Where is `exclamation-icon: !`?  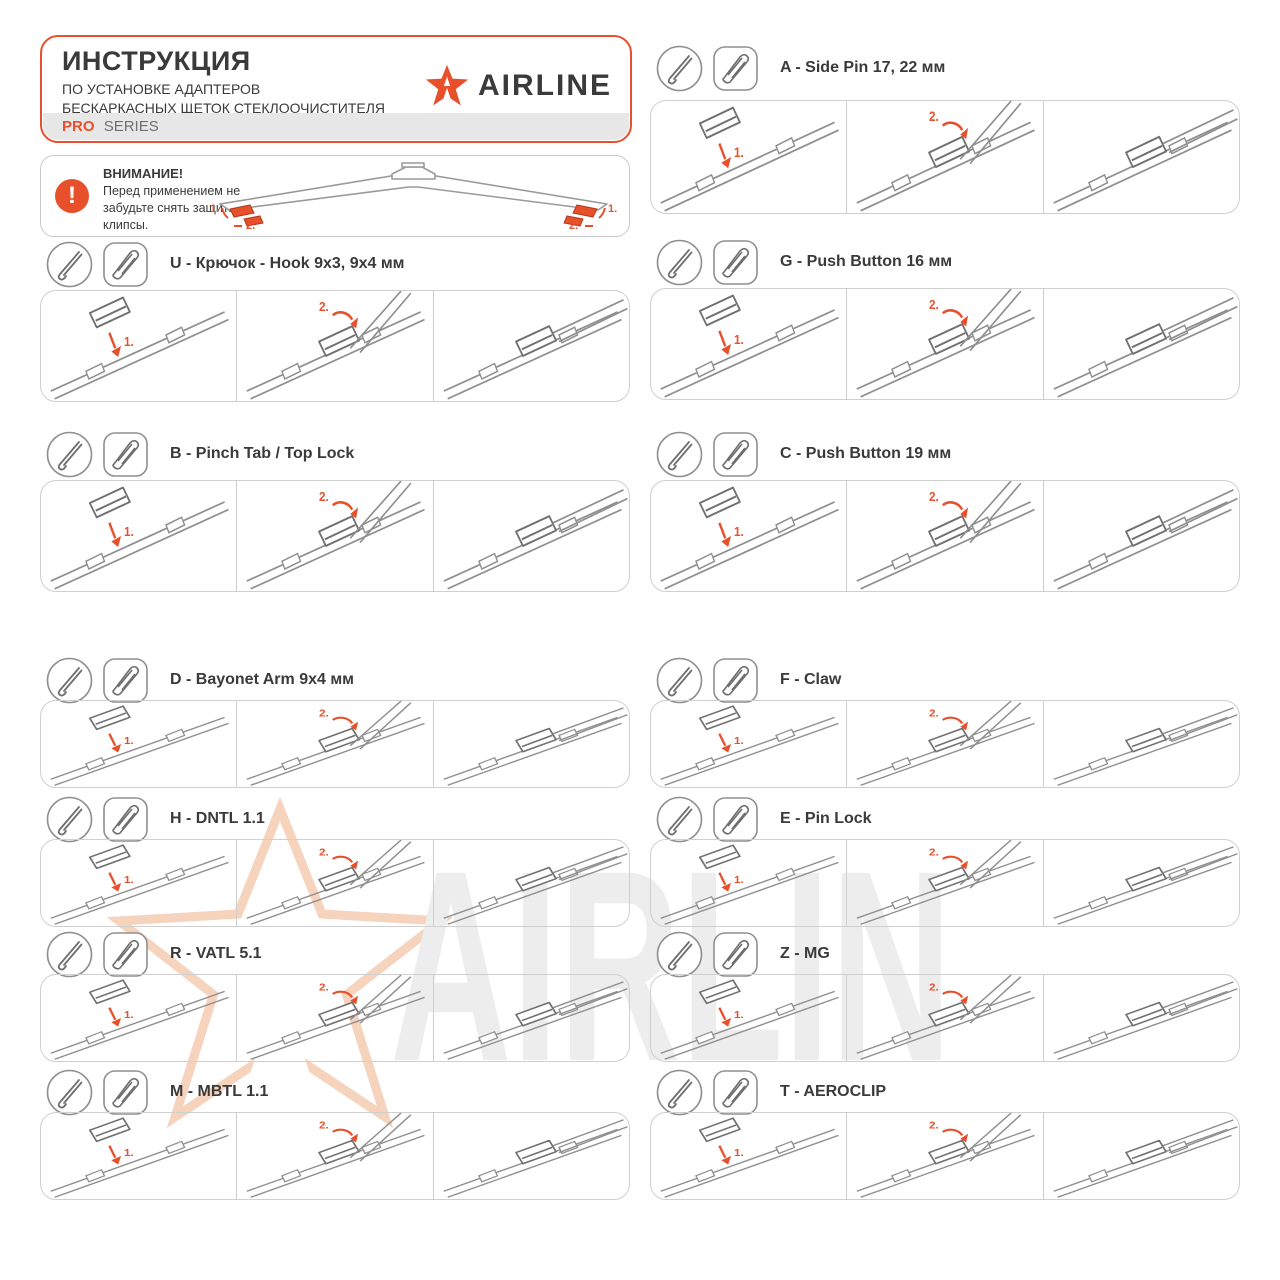 exclamation-icon: ! is located at coordinates (72, 196).